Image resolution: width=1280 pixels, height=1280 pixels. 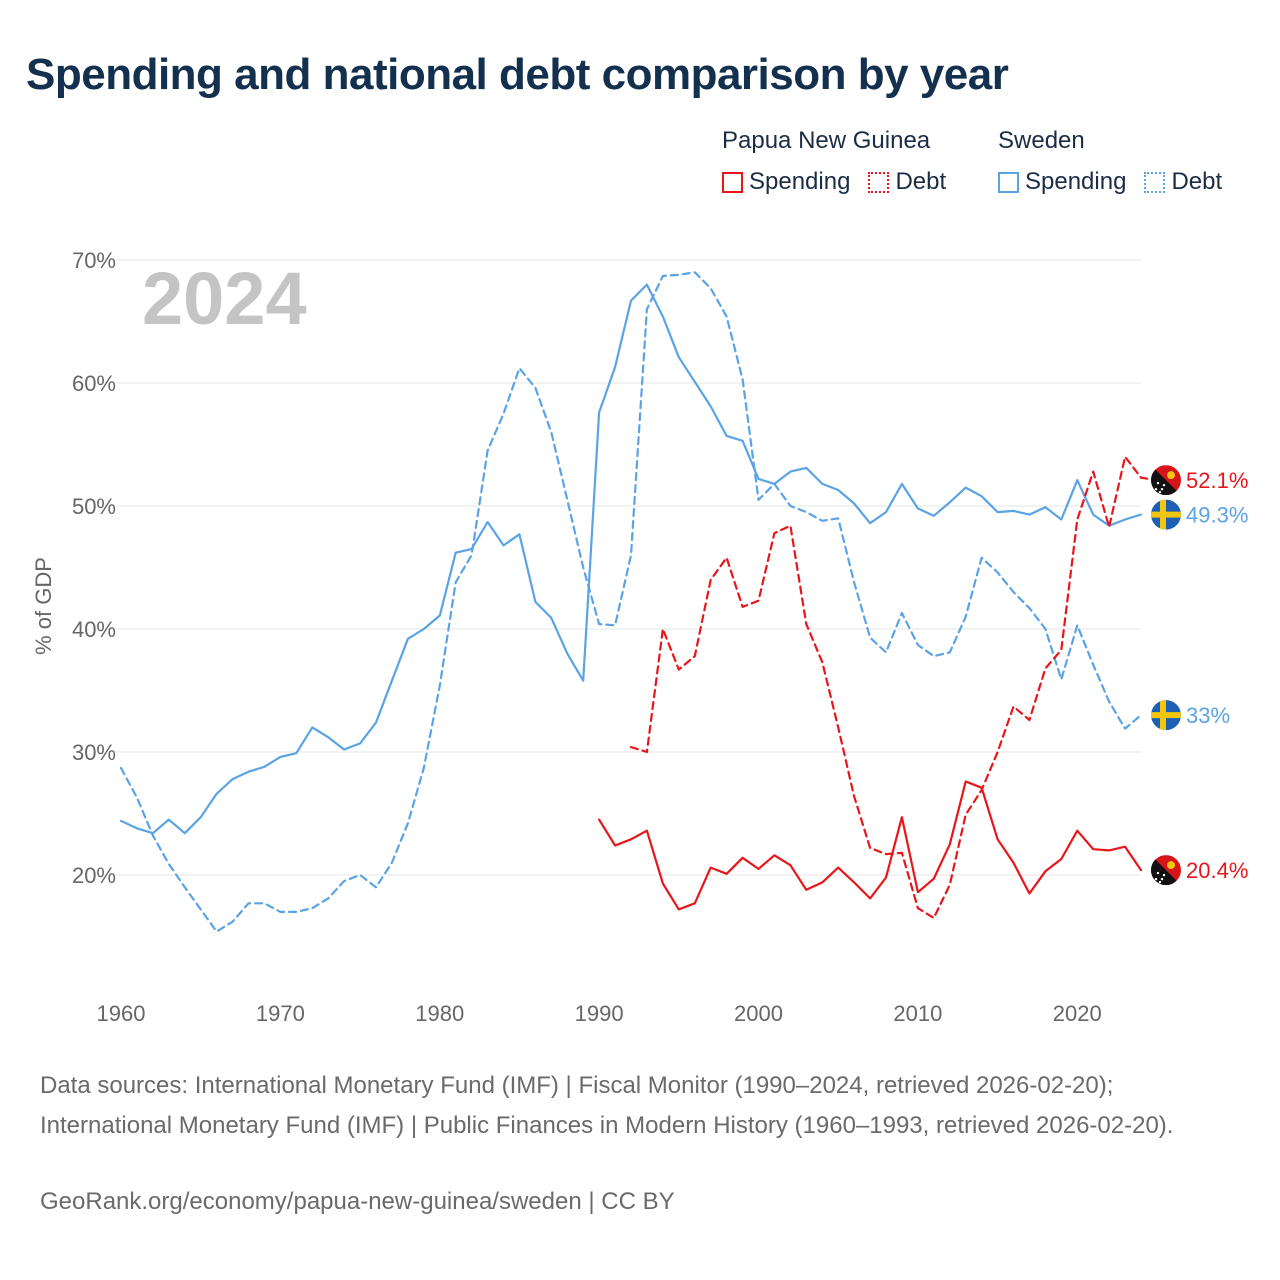 I want to click on legend-item-png-debt: Debt, so click(x=907, y=182).